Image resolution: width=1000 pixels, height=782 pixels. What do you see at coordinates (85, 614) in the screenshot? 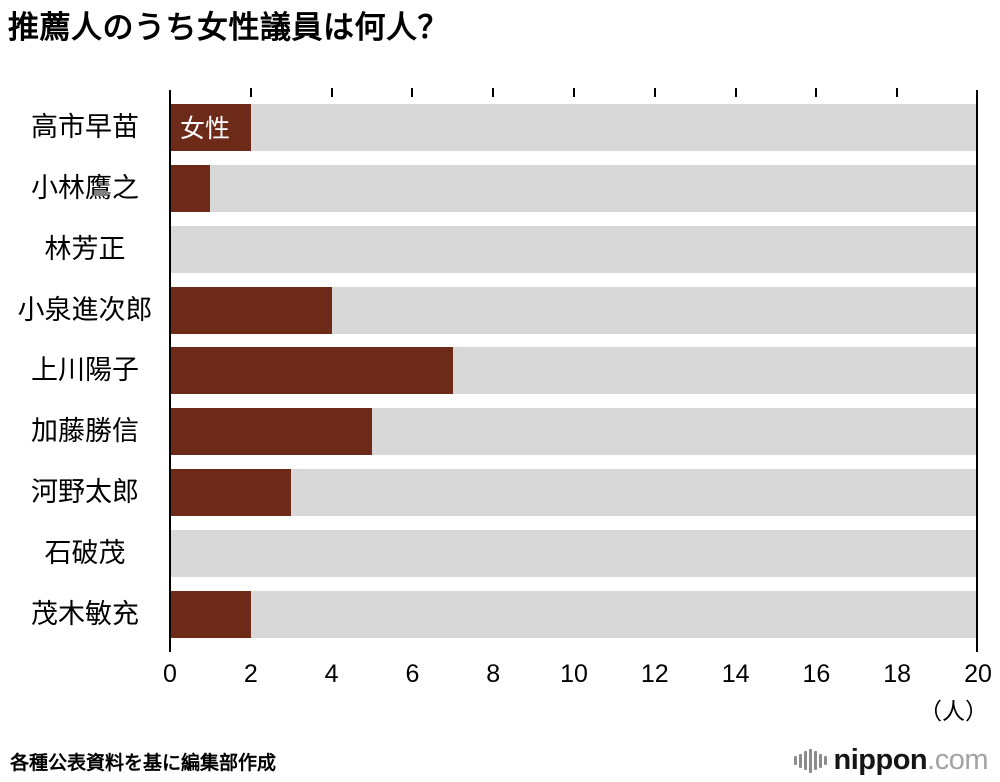
I see `category-label: 茂木敏充` at bounding box center [85, 614].